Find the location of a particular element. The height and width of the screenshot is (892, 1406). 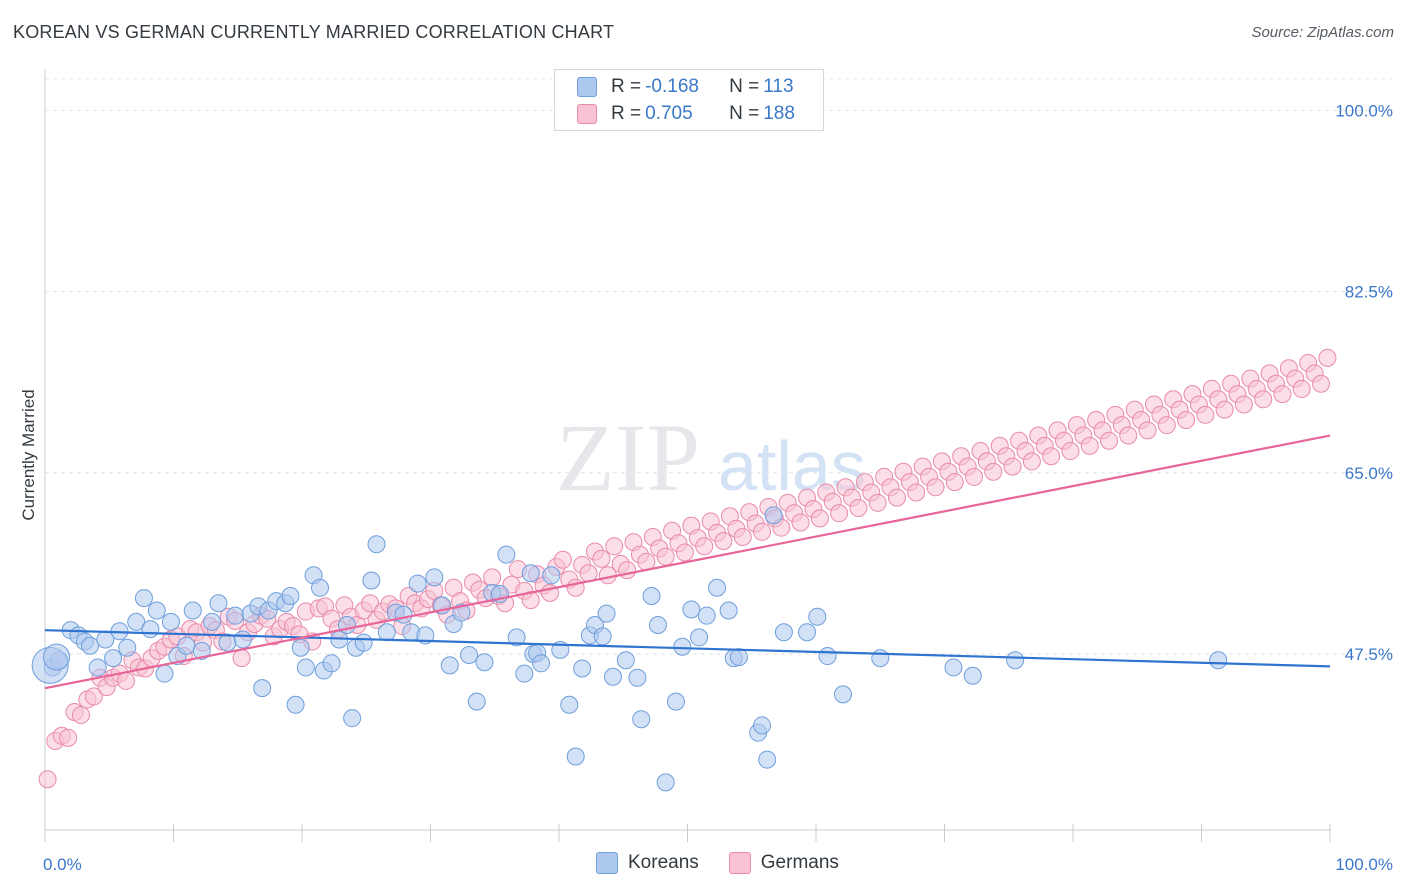

watermark-zip: ZIP is located at coordinates (628, 457).